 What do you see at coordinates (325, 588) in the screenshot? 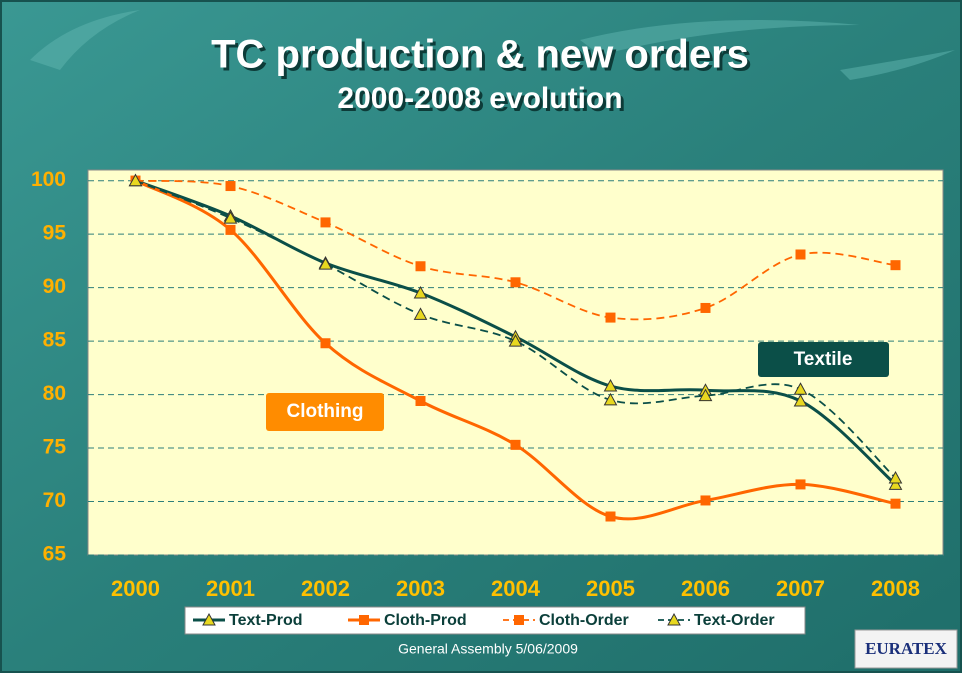
I see `x-tick-label: 2002` at bounding box center [325, 588].